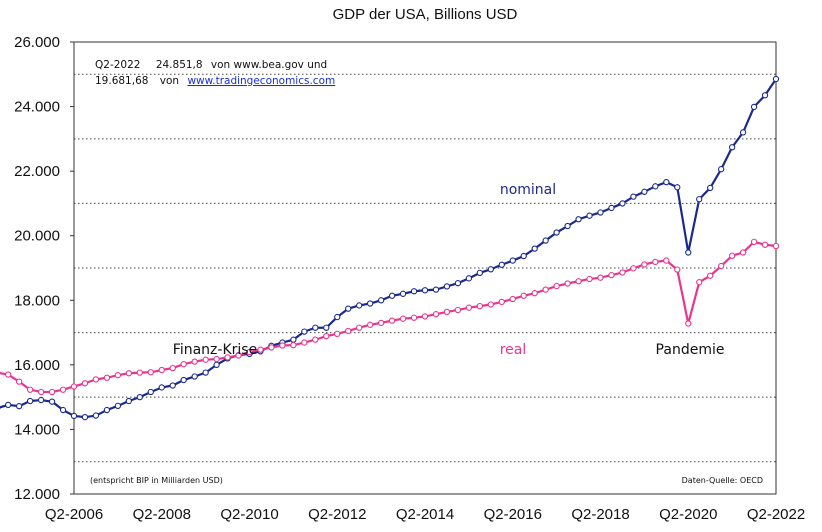 This screenshot has width=822, height=532. What do you see at coordinates (776, 514) in the screenshot?
I see `x-tick-label: Q2-2022` at bounding box center [776, 514].